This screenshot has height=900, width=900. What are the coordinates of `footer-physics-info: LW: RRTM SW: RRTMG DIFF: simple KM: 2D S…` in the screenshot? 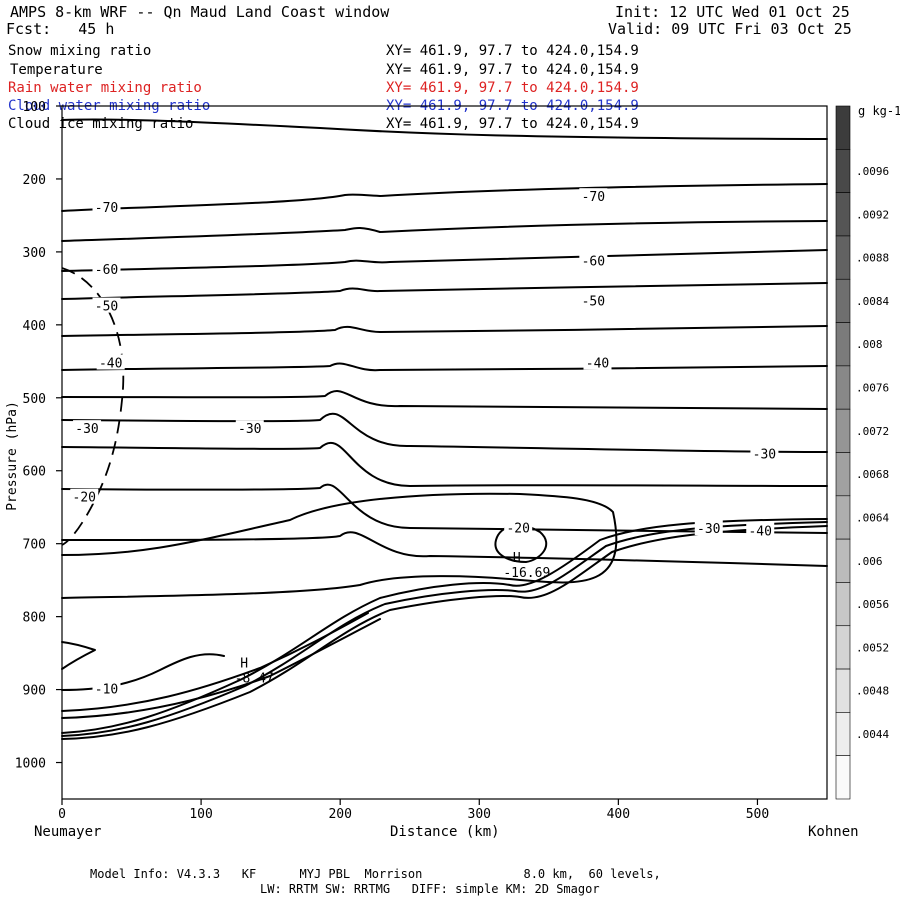 It's located at (430, 889).